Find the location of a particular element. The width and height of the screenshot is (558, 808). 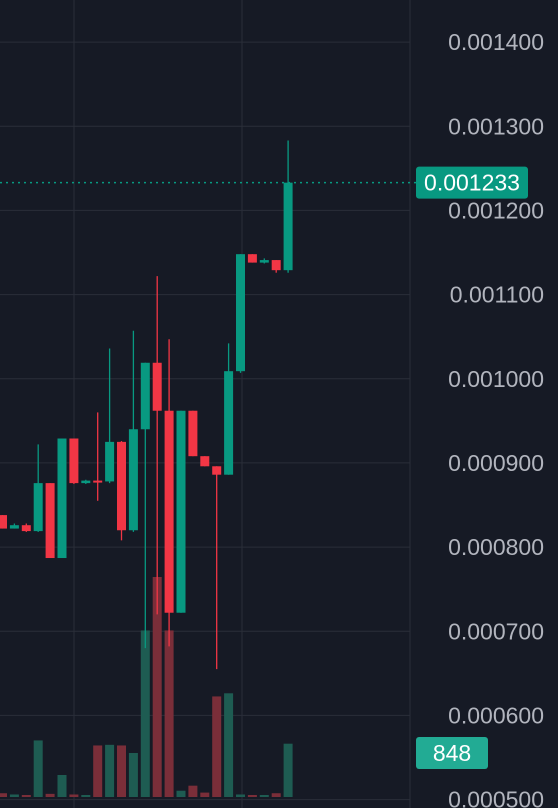

y-tick-label: 0.001300 is located at coordinates (496, 126).